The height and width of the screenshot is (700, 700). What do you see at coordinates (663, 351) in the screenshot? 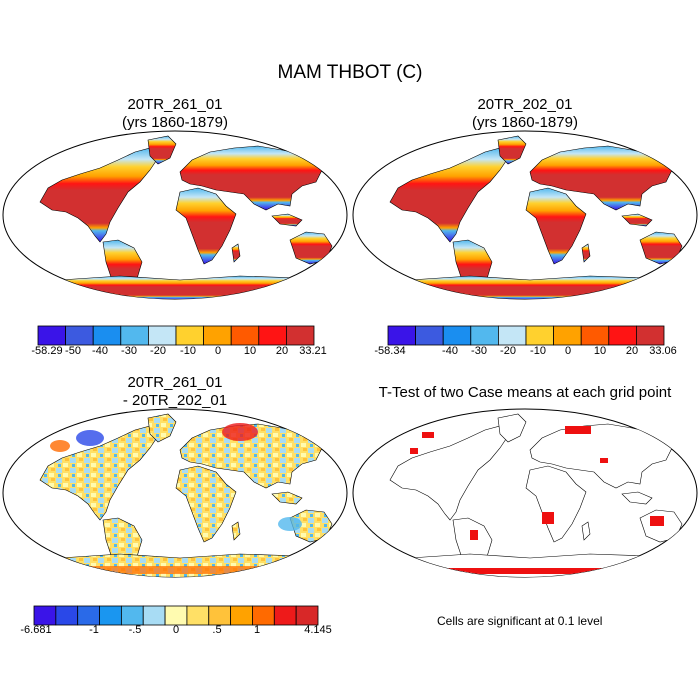
I see `colorbar-case2-label: 33.06` at bounding box center [663, 351].